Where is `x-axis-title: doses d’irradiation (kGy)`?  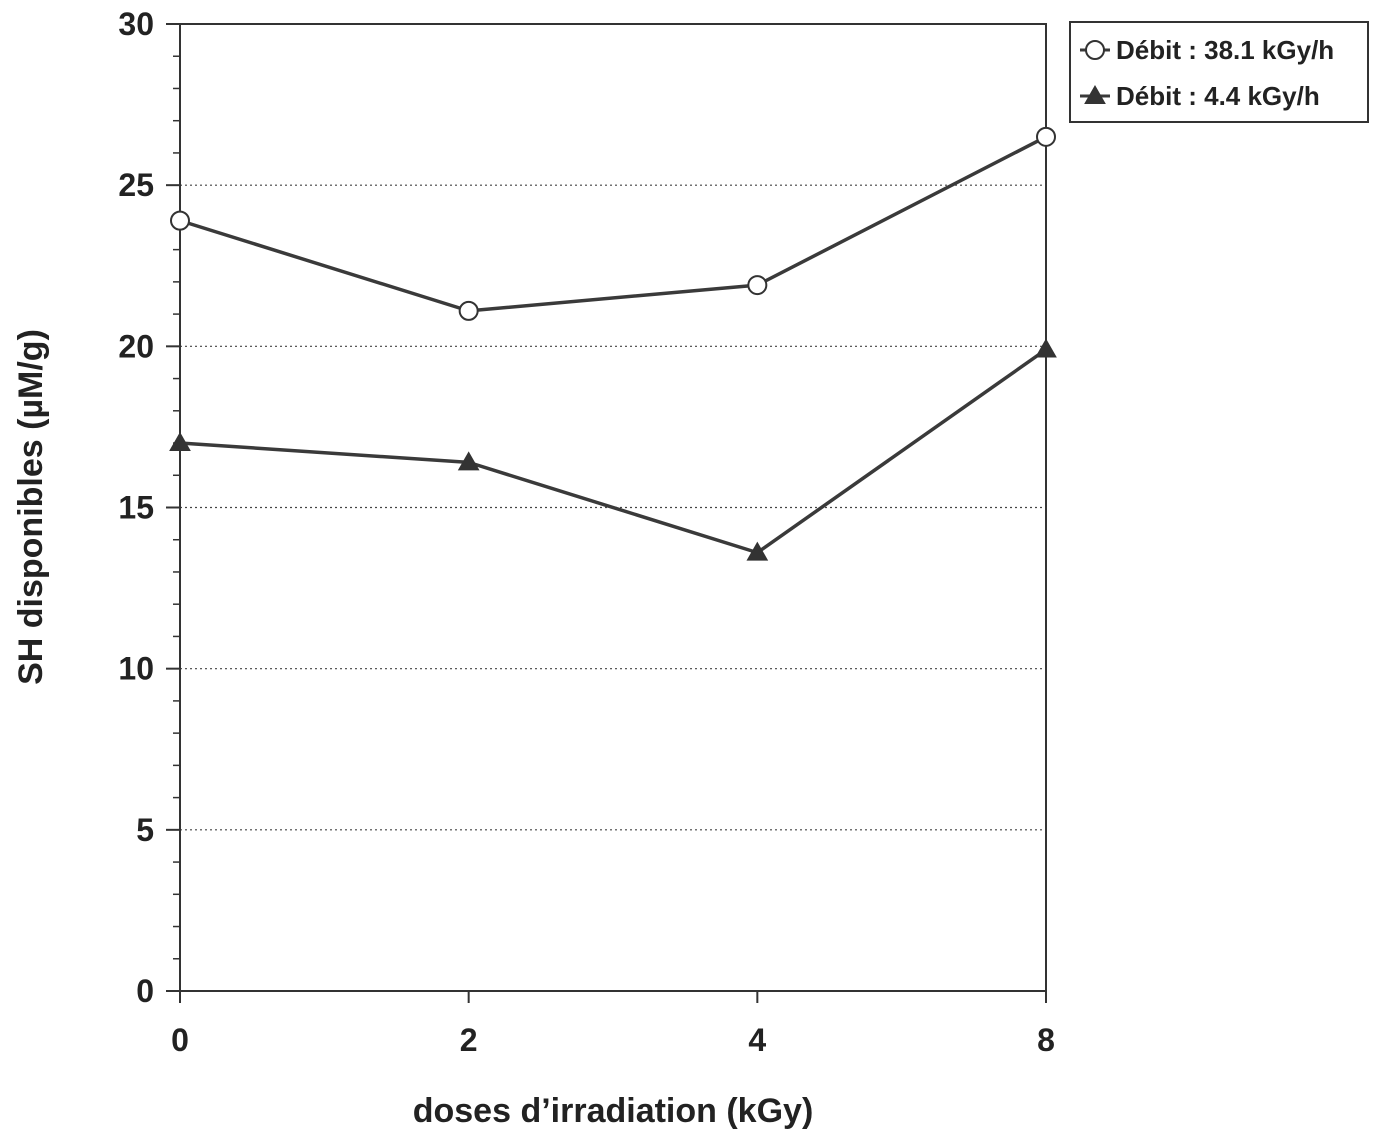 x-axis-title: doses d’irradiation (kGy) is located at coordinates (613, 1111).